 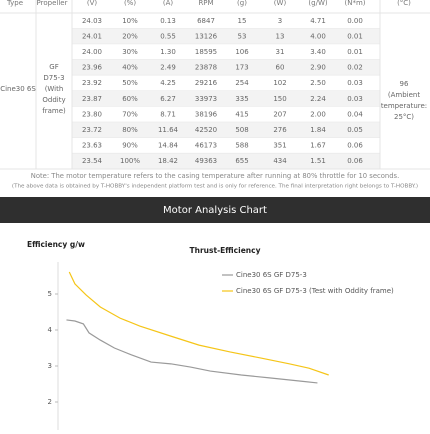 What do you see at coordinates (225, 250) in the screenshot?
I see `chart-title: Thrust-Efficiency` at bounding box center [225, 250].